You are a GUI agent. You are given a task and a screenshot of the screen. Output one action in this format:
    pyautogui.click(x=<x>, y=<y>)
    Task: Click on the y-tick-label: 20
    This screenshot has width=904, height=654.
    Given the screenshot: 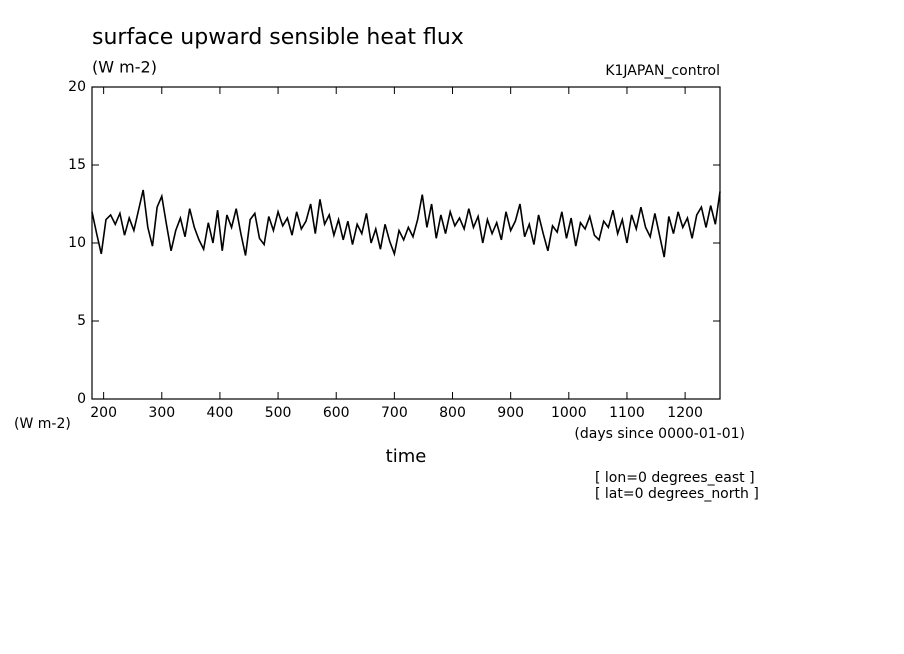 What is the action you would take?
    pyautogui.click(x=77, y=87)
    